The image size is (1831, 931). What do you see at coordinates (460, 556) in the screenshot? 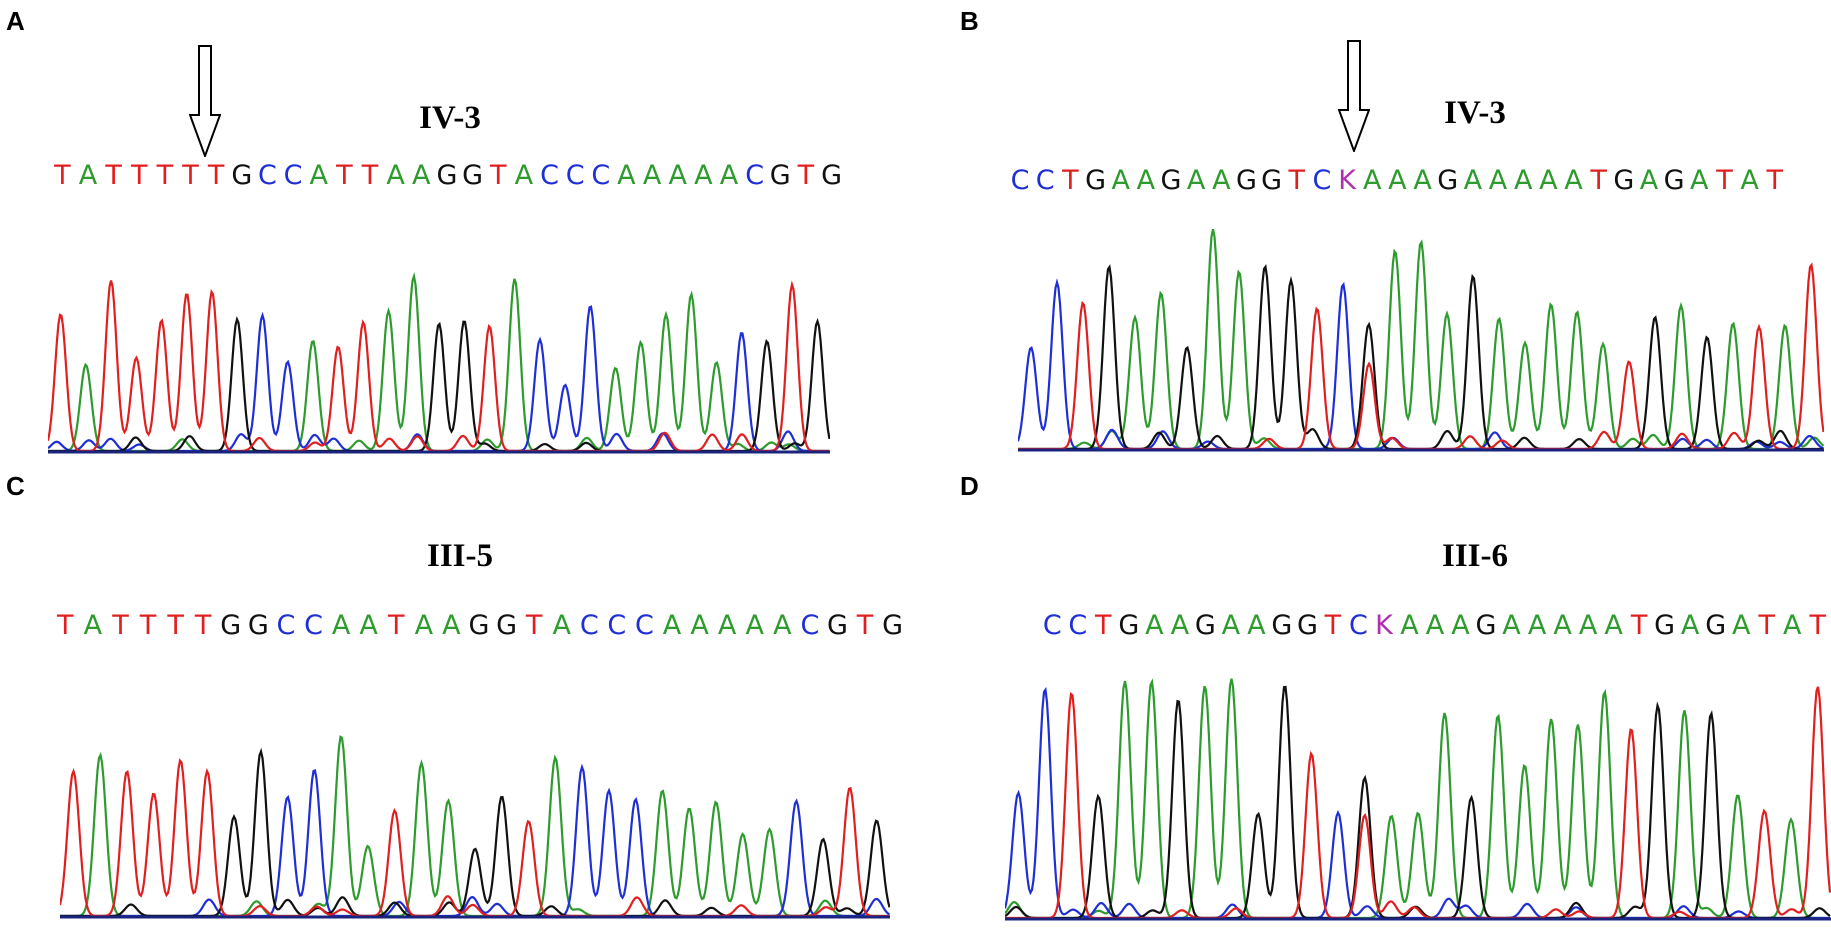
I see `sample-title: III-5` at bounding box center [460, 556].